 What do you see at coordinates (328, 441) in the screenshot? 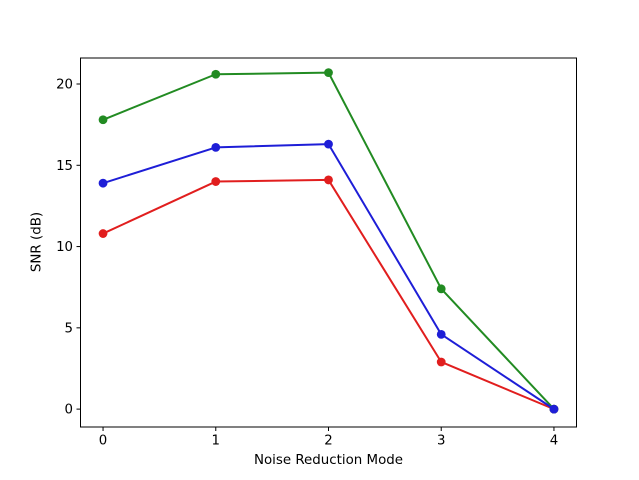
I see `x-tick-label: 2` at bounding box center [328, 441].